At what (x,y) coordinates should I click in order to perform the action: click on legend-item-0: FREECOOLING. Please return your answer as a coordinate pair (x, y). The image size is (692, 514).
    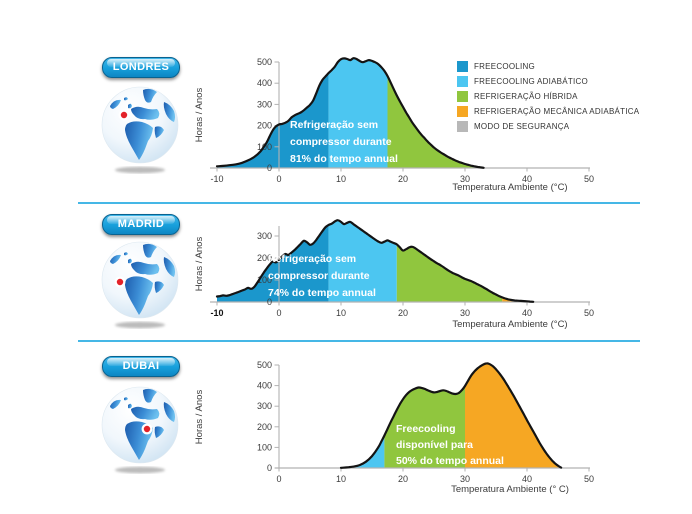
    Looking at the image, I should click on (548, 66).